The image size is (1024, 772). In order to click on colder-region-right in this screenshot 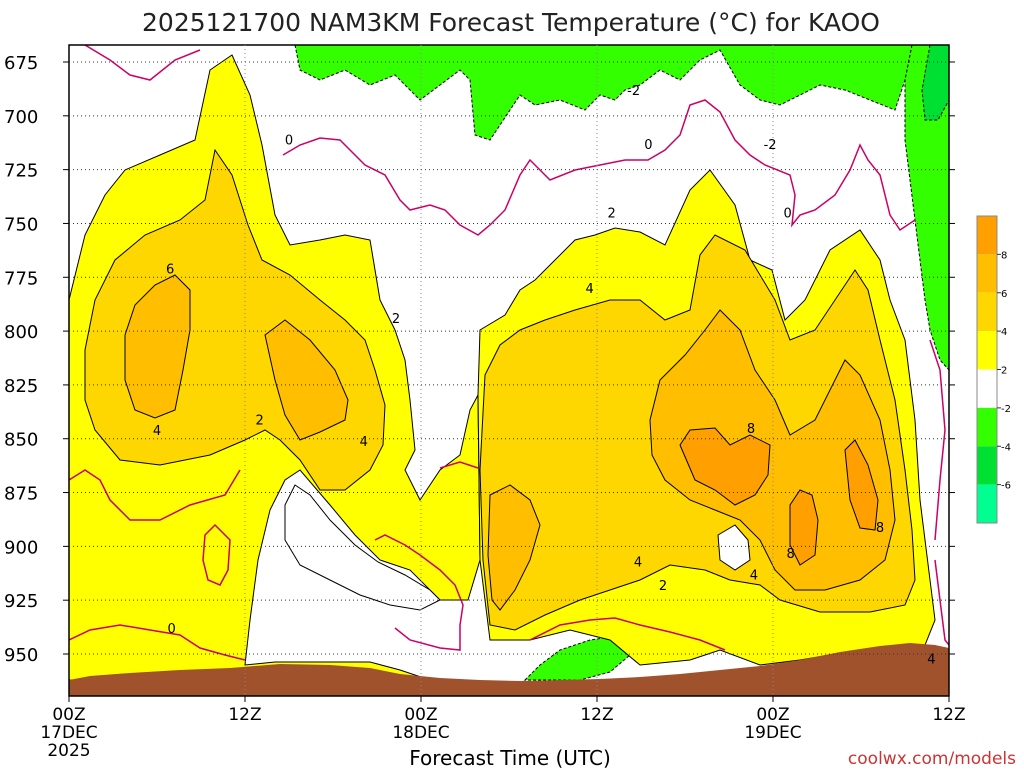, I will do `click(935, 83)`.